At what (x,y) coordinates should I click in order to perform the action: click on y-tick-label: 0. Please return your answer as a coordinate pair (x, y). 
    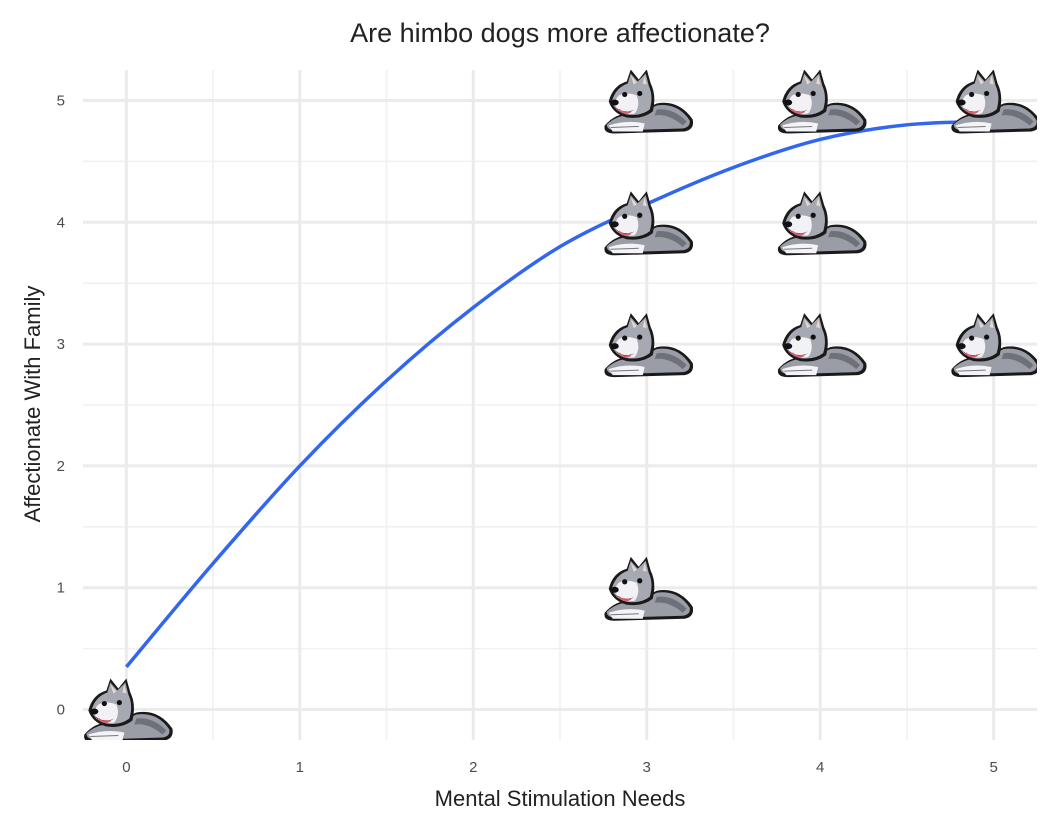
    Looking at the image, I should click on (61, 710).